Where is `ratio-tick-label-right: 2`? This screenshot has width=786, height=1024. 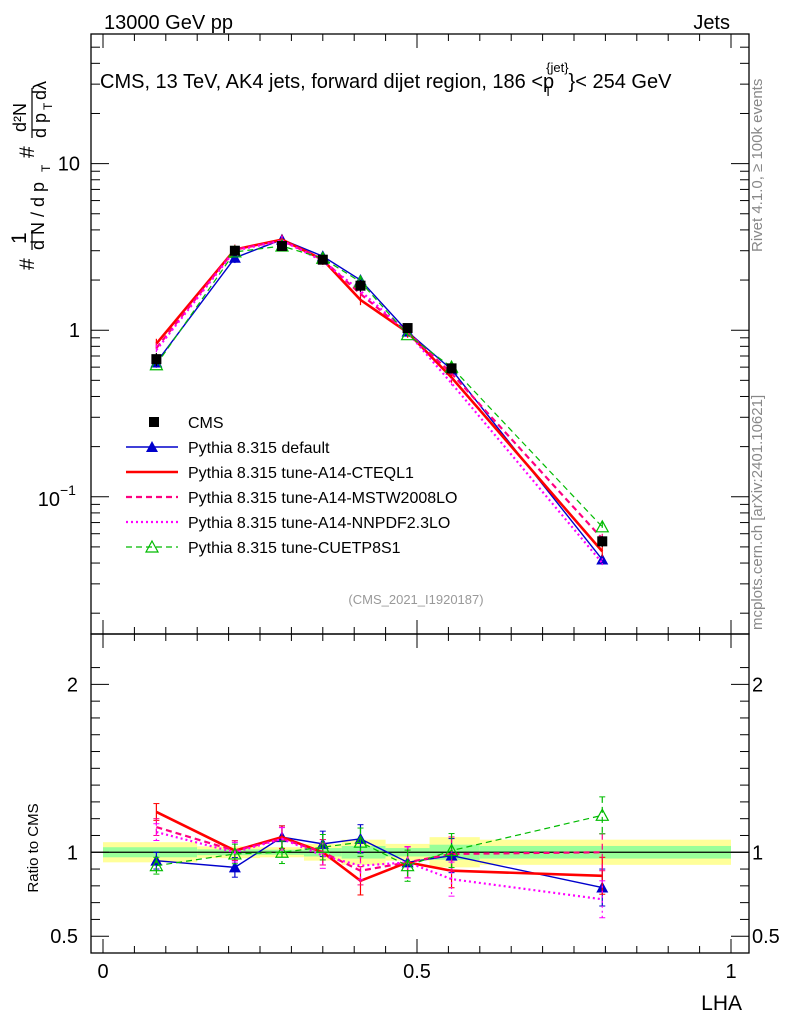
ratio-tick-label-right: 2 is located at coordinates (757, 685).